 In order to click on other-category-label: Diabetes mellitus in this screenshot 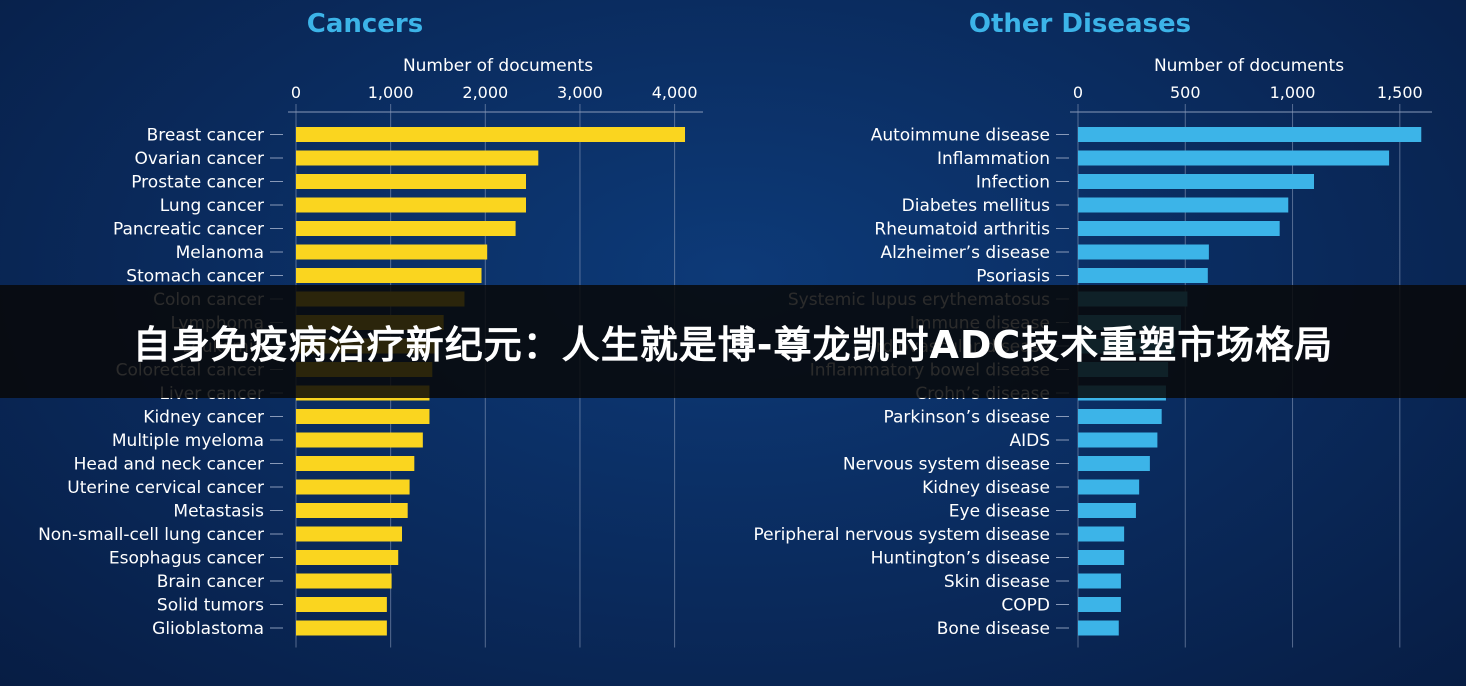, I will do `click(976, 206)`.